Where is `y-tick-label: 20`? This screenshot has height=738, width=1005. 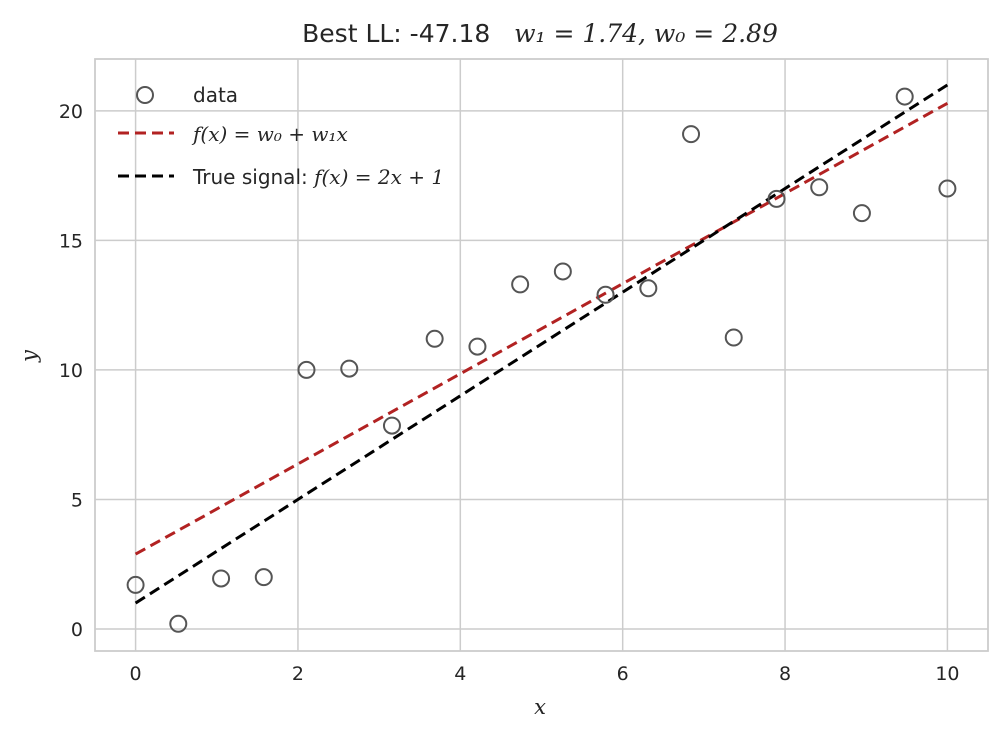
y-tick-label: 20 is located at coordinates (71, 112).